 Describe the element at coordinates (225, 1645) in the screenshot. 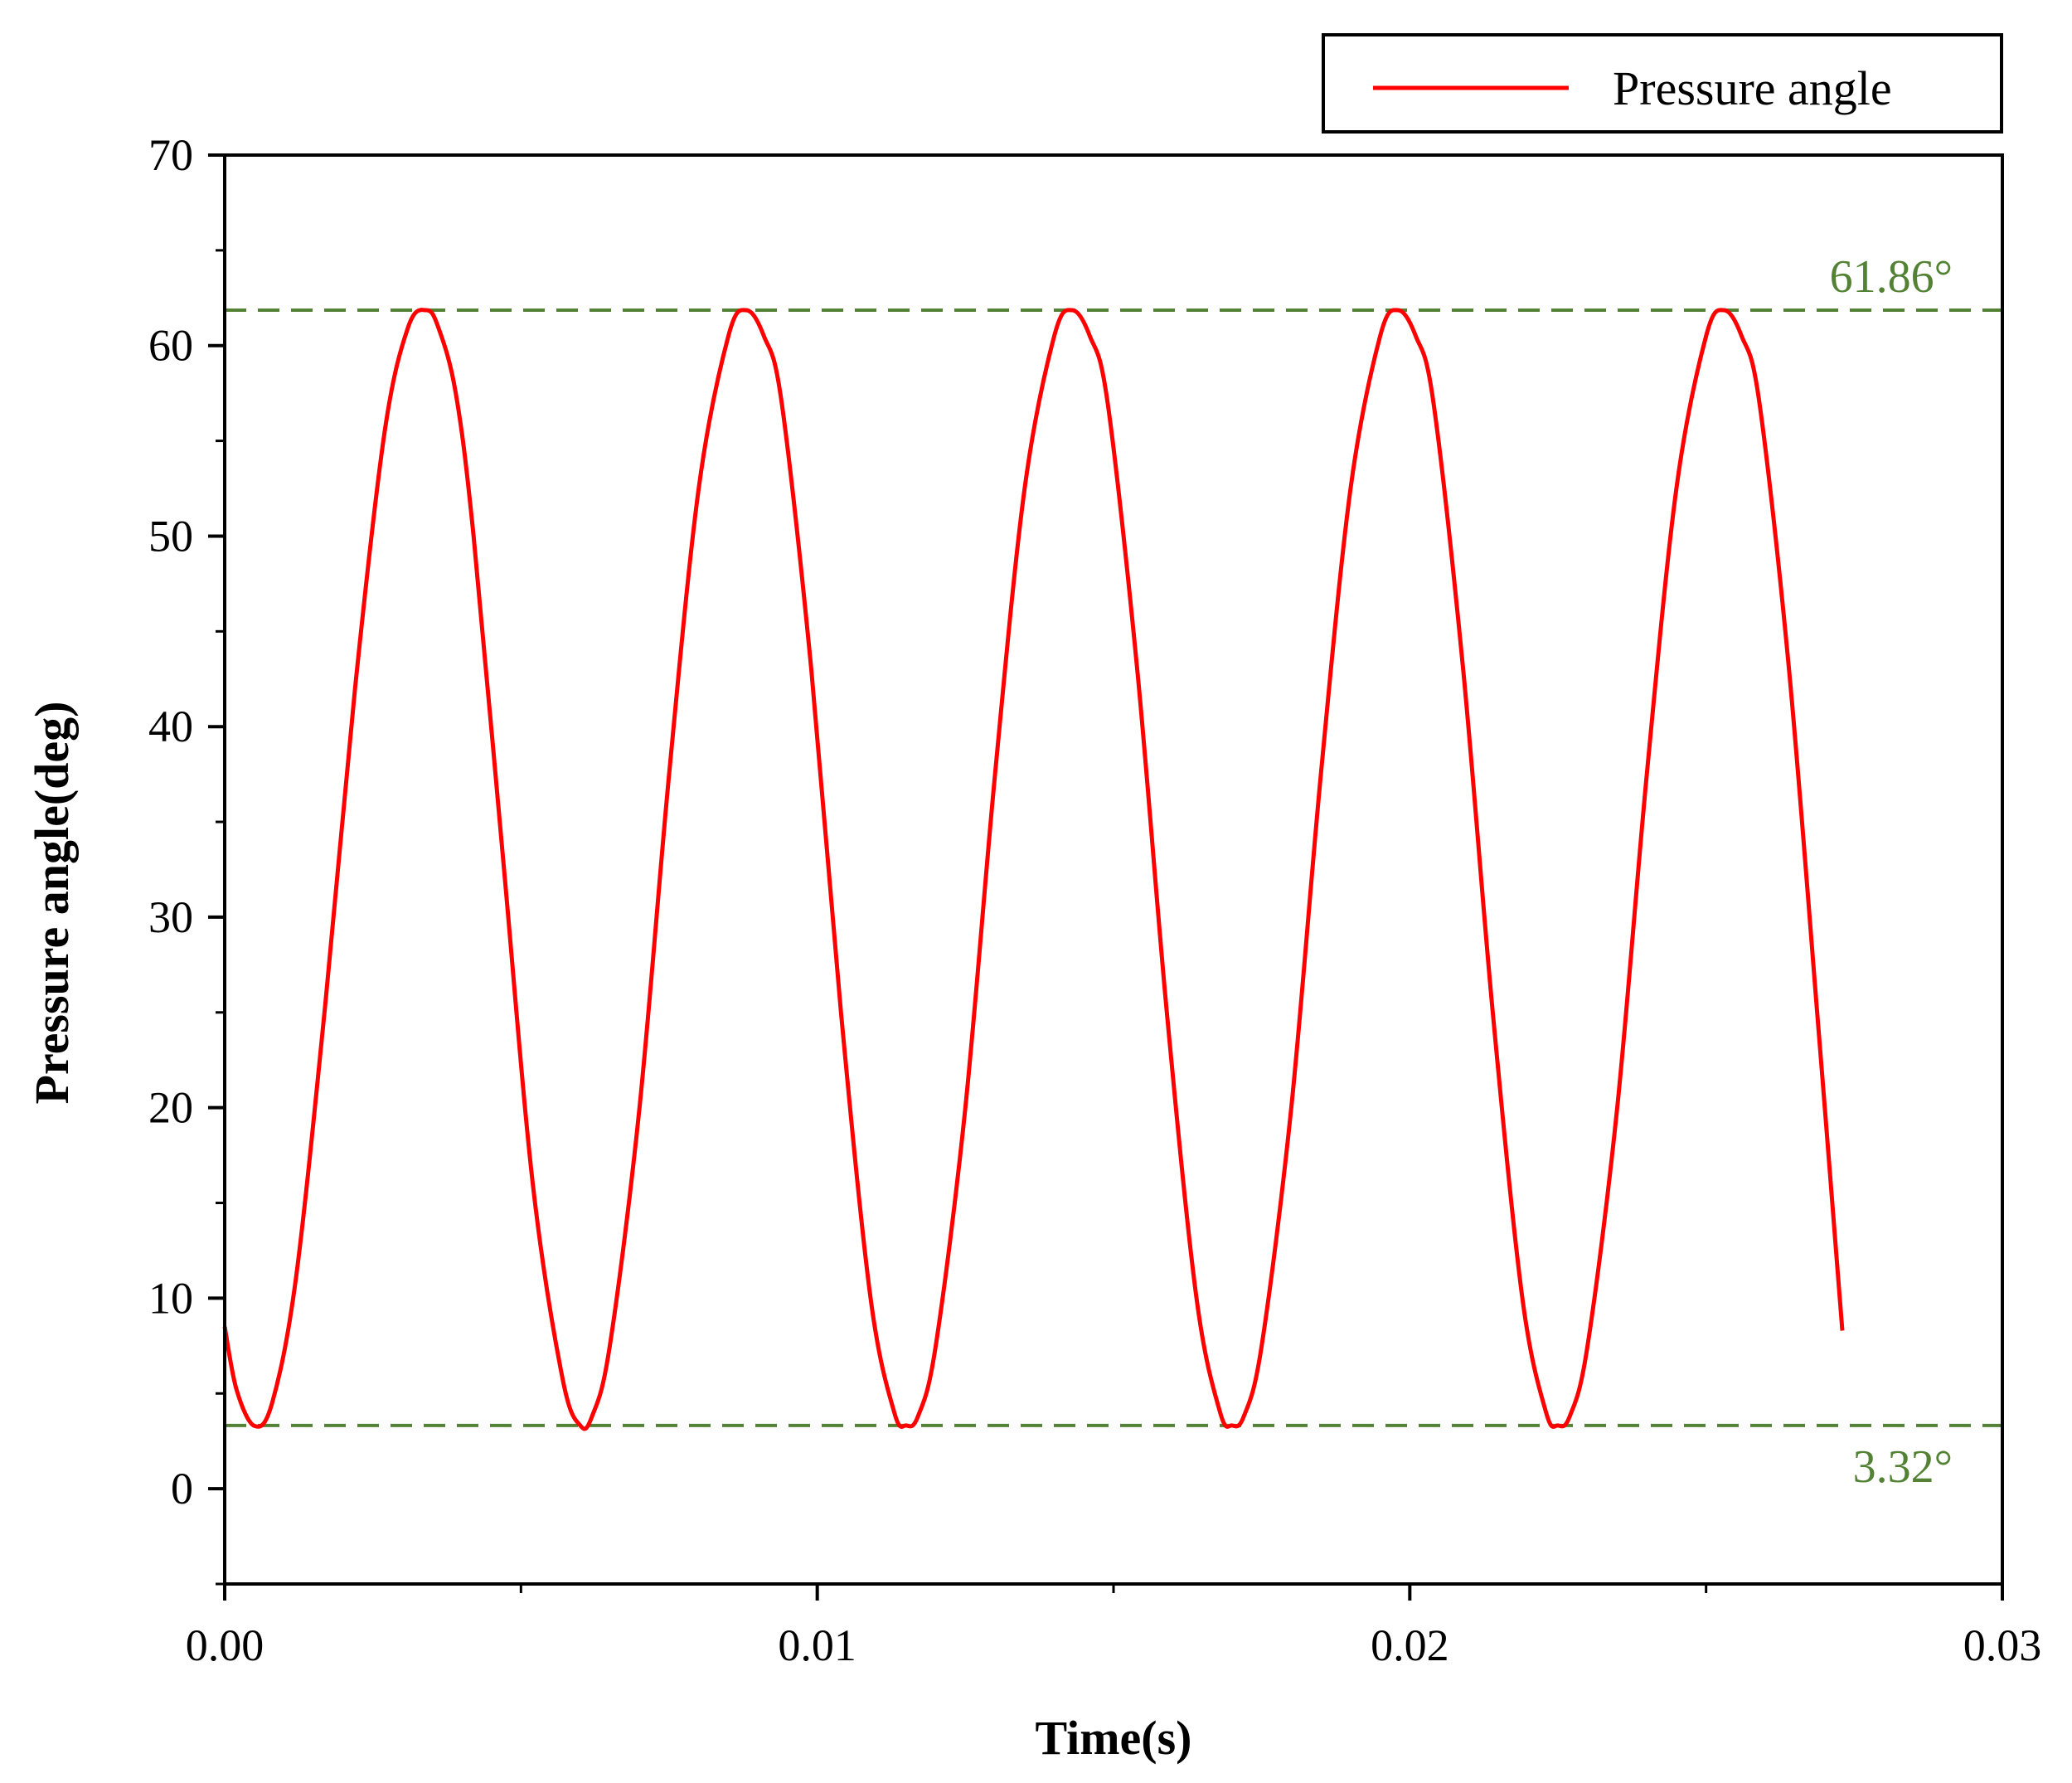

I see `x-tick-label-0.00: 0.00` at that location.